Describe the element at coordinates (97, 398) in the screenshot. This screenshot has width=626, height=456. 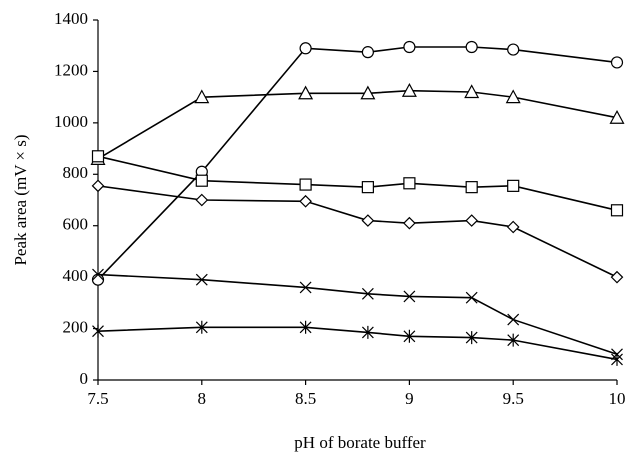
I see `x-tick-label: 7.5` at that location.